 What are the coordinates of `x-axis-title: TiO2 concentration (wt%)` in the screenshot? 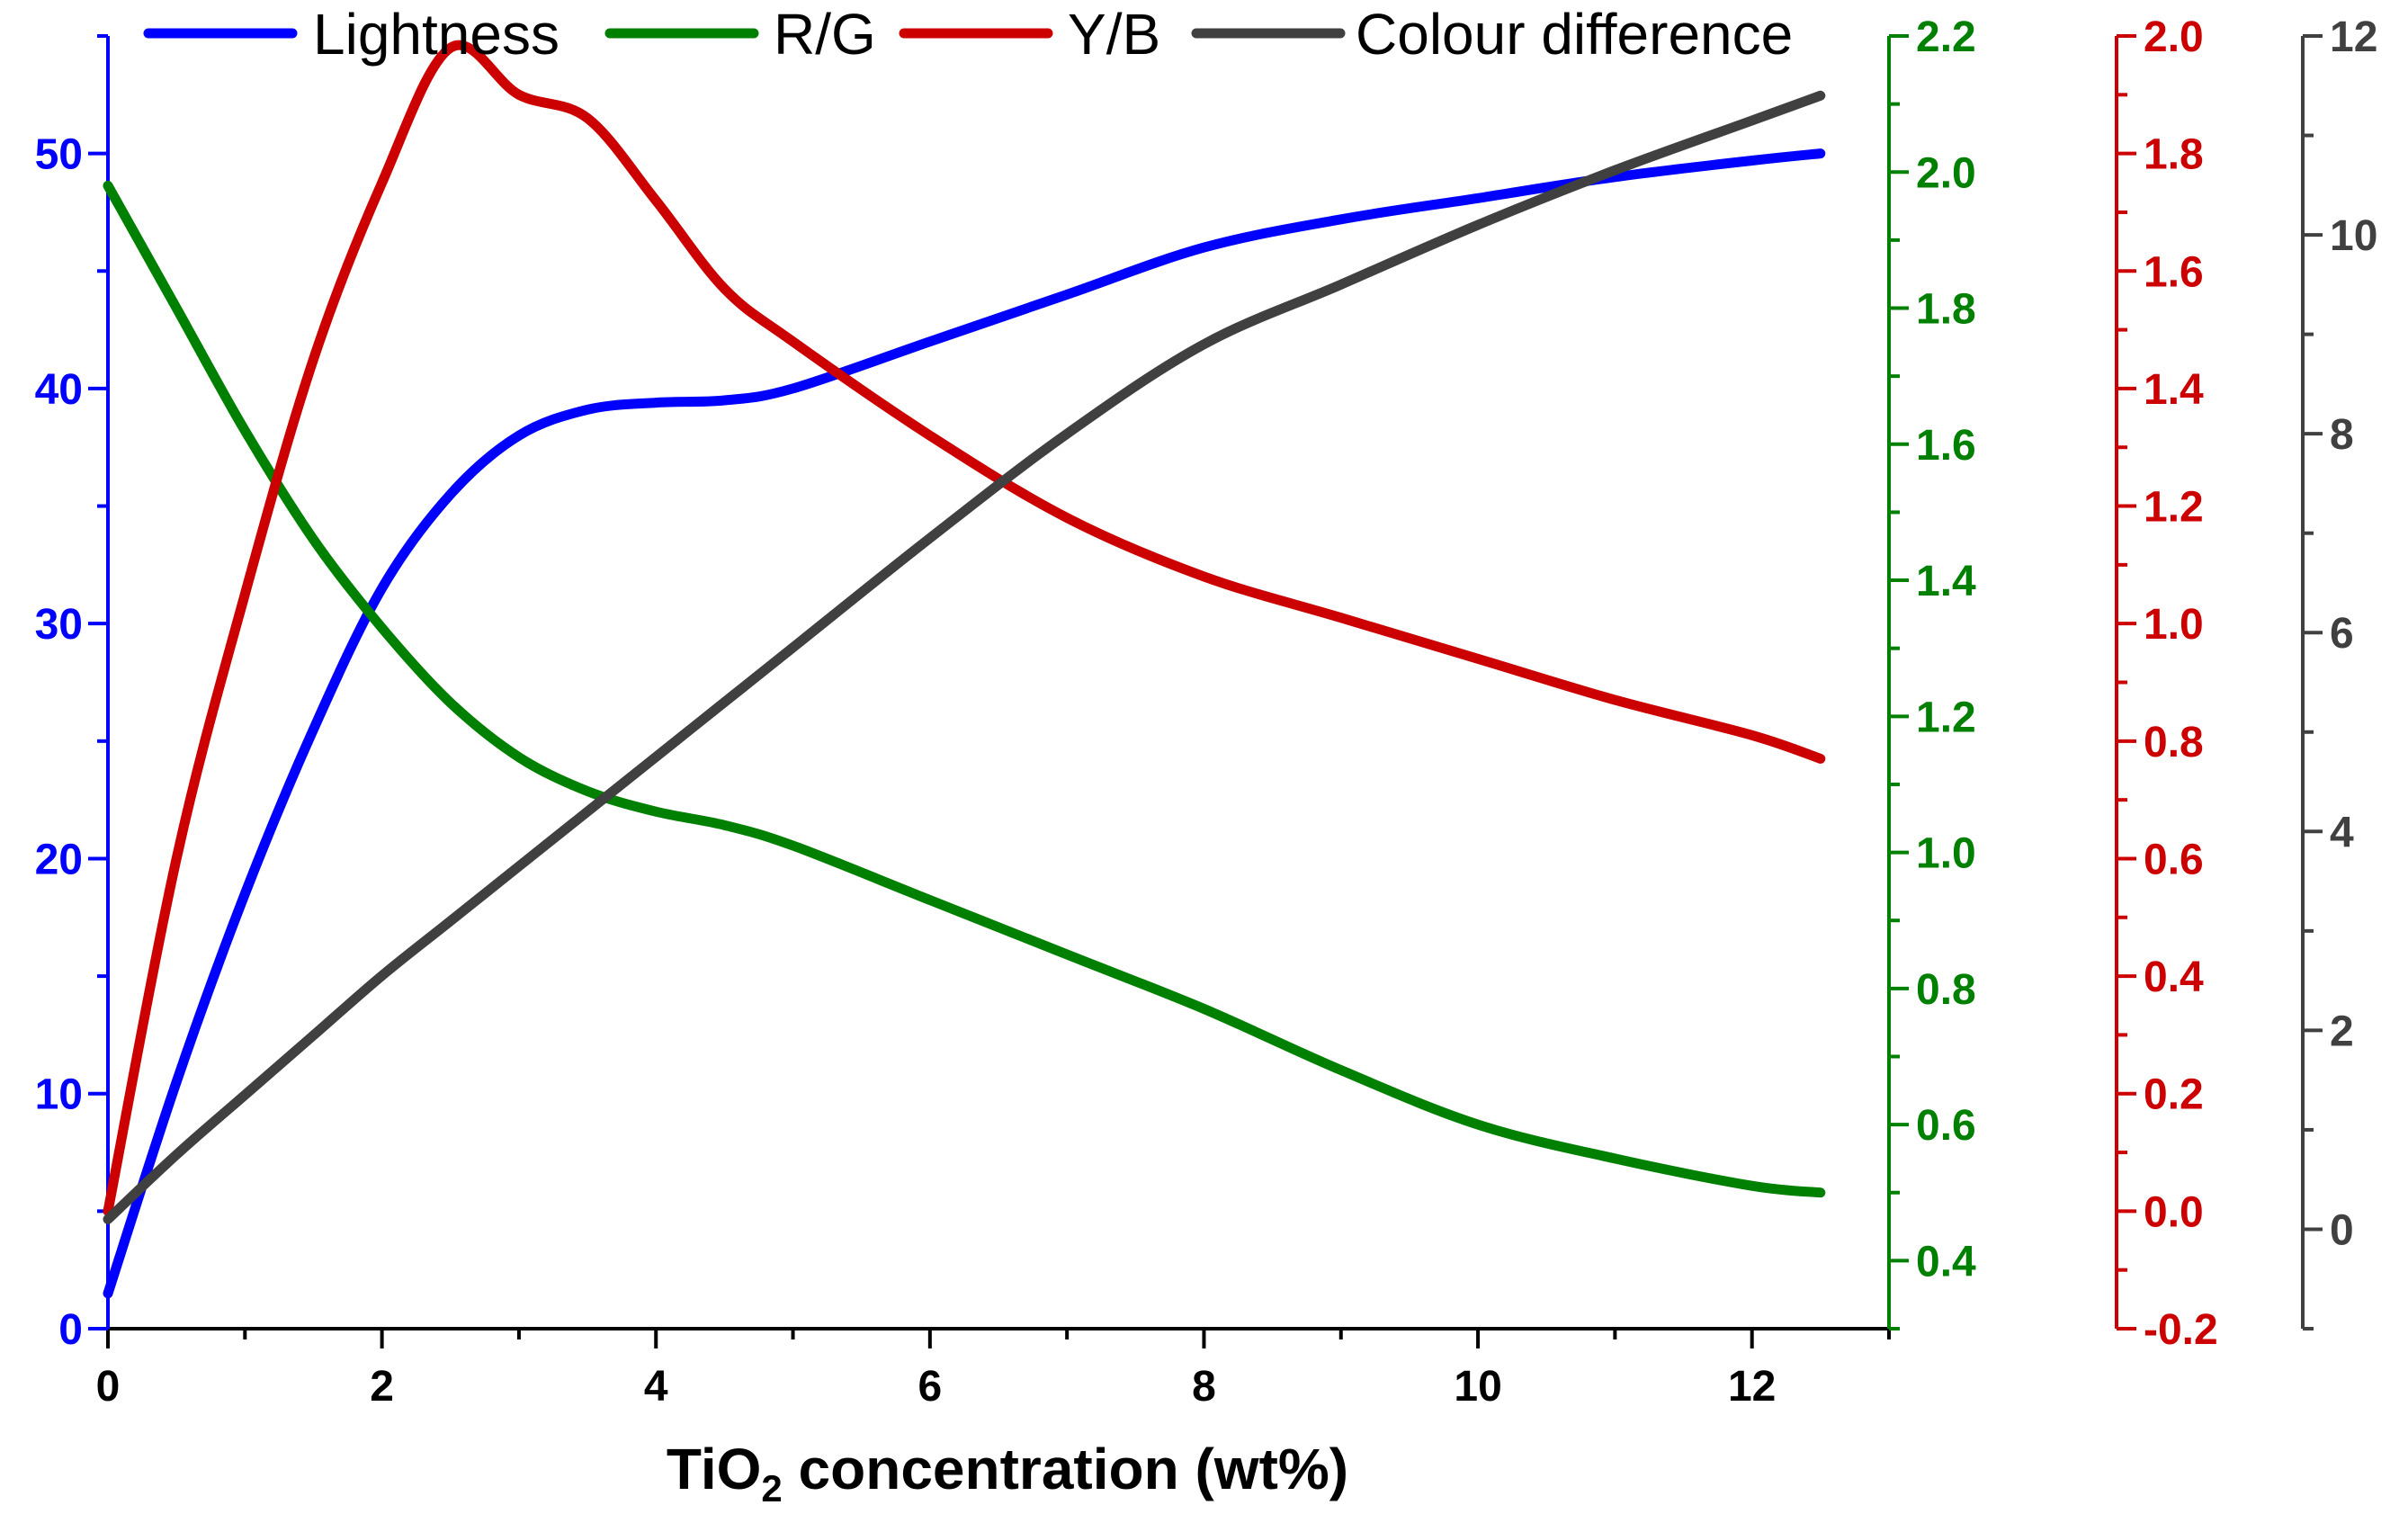 It's located at (1007, 1474).